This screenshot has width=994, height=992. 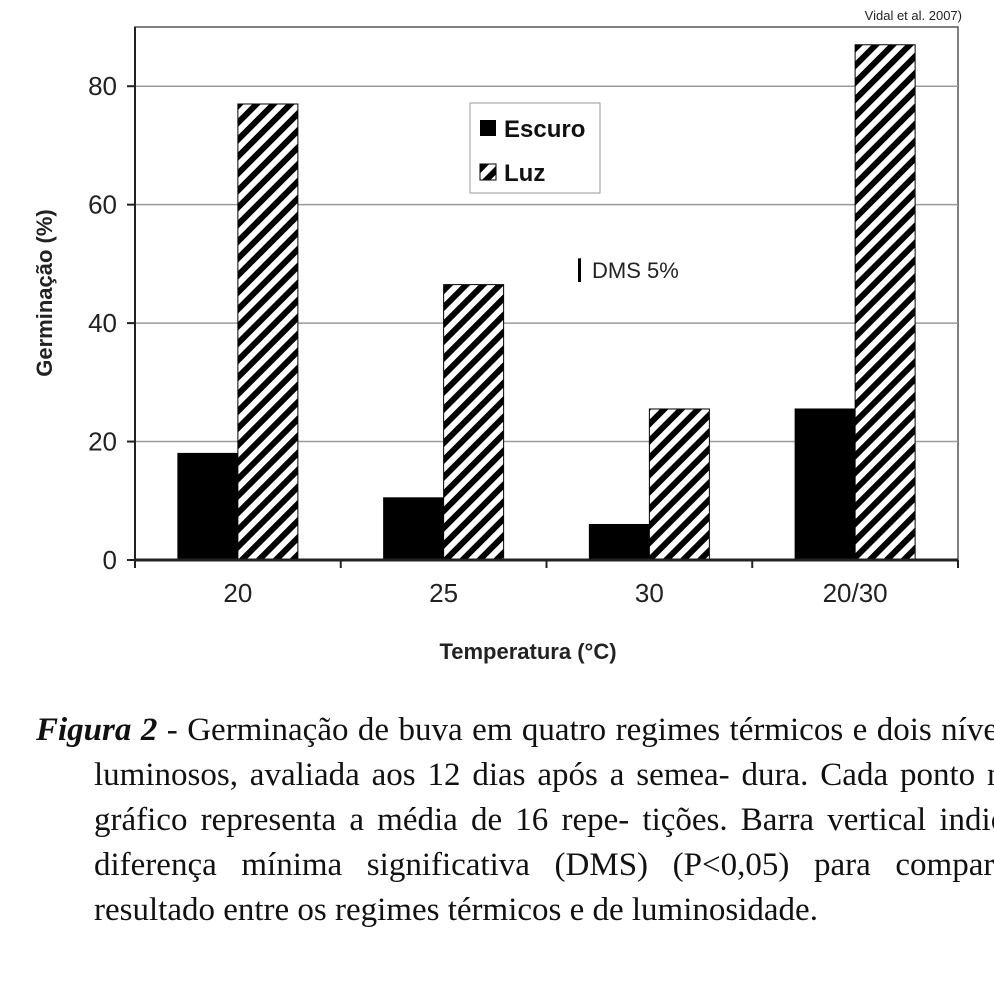 What do you see at coordinates (649, 593) in the screenshot?
I see `x-tick-label: 30` at bounding box center [649, 593].